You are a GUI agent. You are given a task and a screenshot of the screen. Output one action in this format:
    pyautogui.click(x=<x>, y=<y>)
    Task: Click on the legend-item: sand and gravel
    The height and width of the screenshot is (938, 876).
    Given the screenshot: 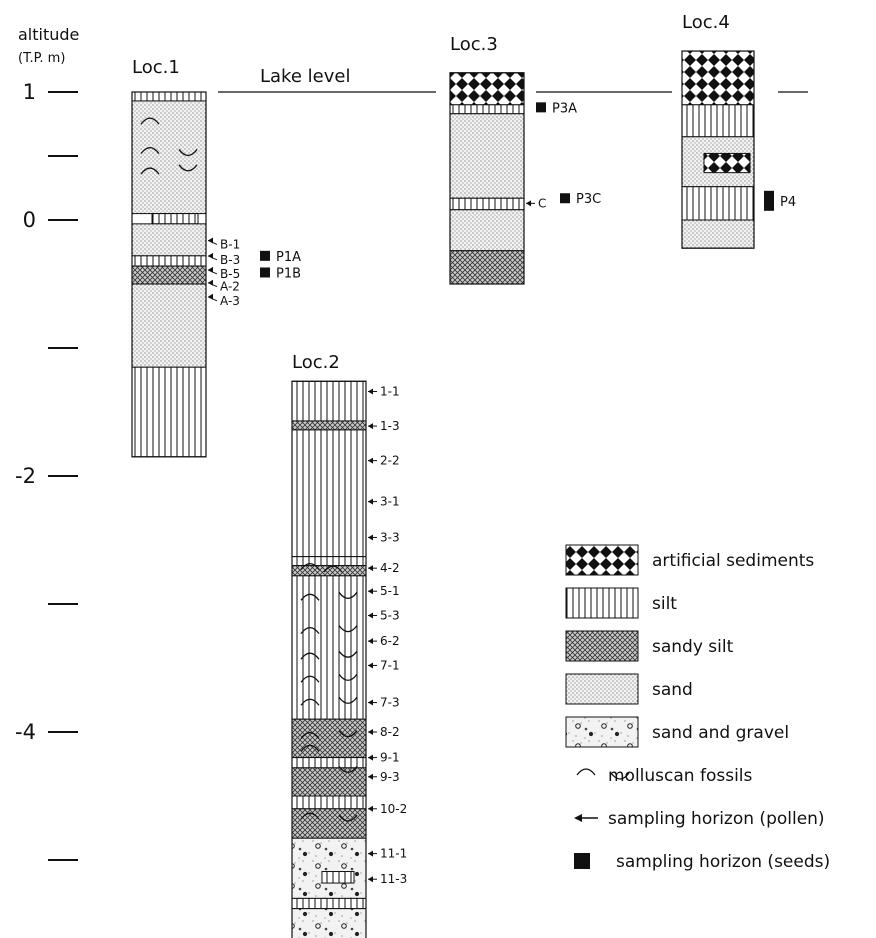 What is the action you would take?
    pyautogui.click(x=677, y=732)
    